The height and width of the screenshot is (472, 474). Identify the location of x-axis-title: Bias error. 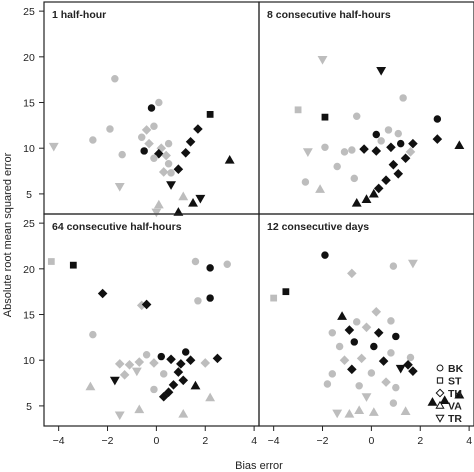
(259, 466).